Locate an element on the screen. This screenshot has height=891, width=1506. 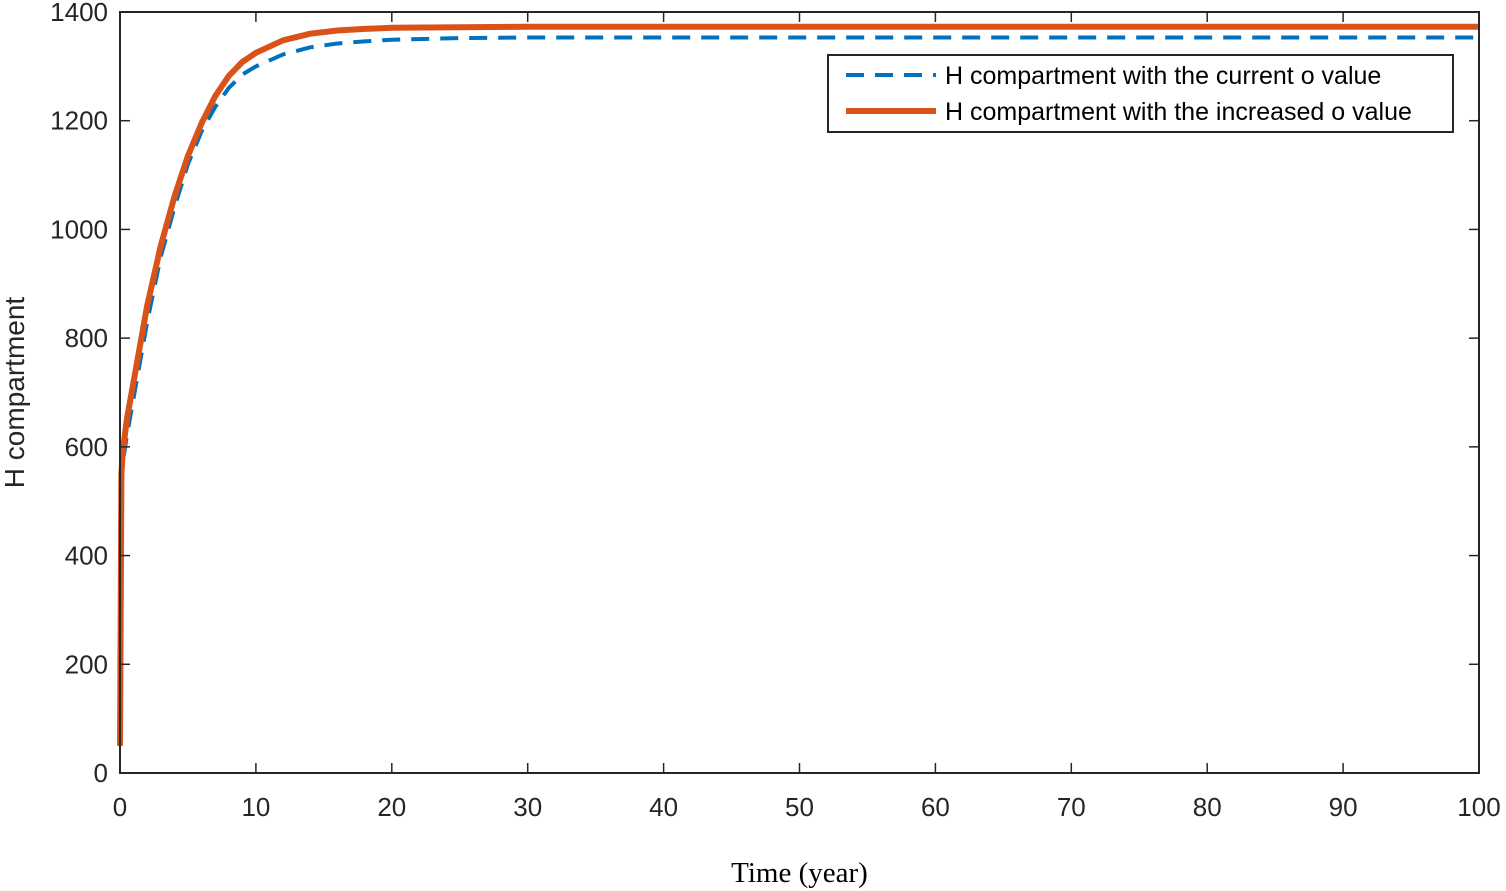
x-tick-label: 100 is located at coordinates (1478, 807).